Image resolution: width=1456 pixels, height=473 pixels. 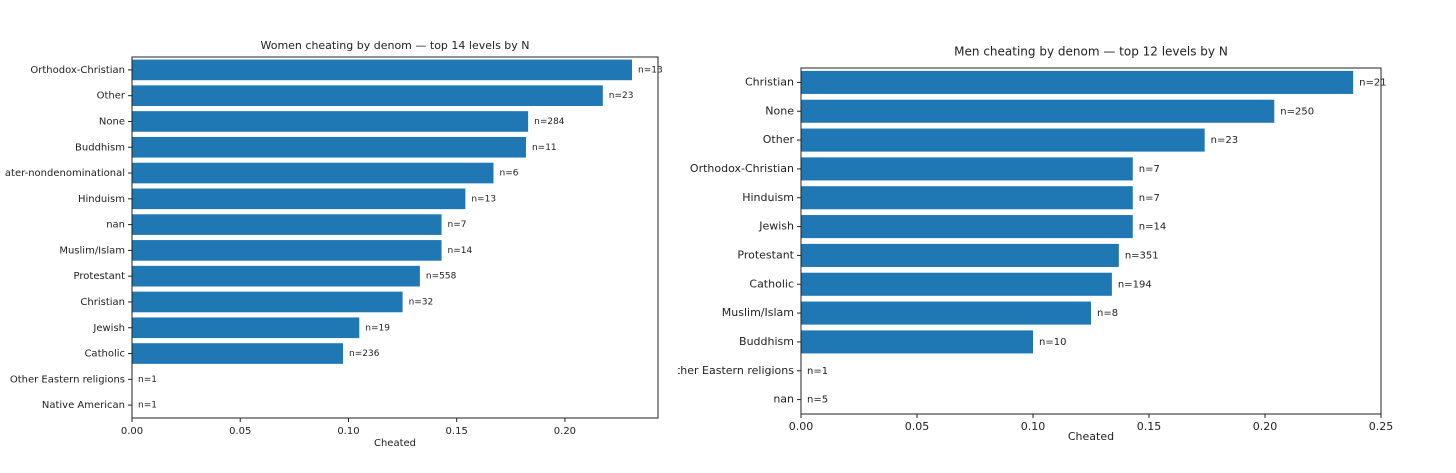 What do you see at coordinates (1381, 426) in the screenshot?
I see `x-tick-label: 0.25` at bounding box center [1381, 426].